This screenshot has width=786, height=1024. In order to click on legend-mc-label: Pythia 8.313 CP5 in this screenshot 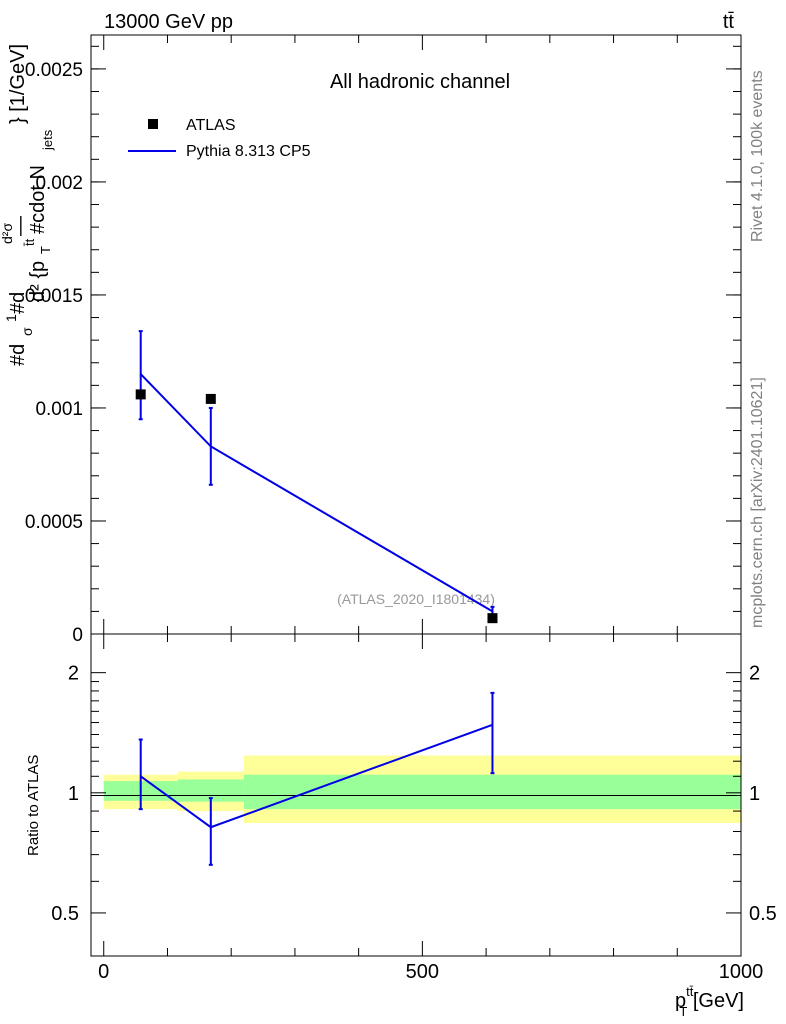, I will do `click(248, 151)`.